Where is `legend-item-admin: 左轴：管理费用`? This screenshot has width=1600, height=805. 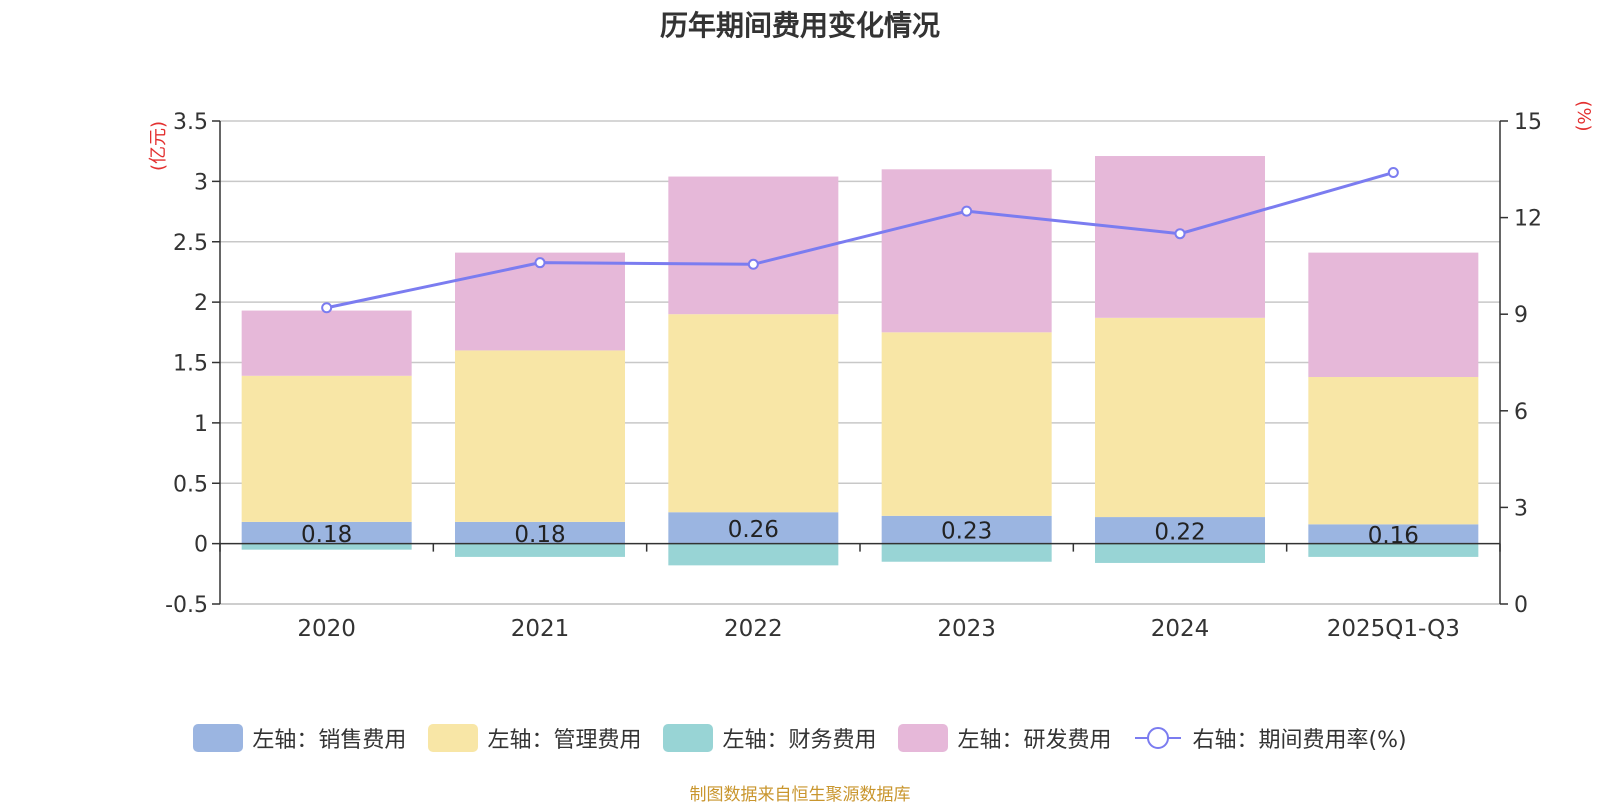 legend-item-admin: 左轴：管理费用 is located at coordinates (534, 738).